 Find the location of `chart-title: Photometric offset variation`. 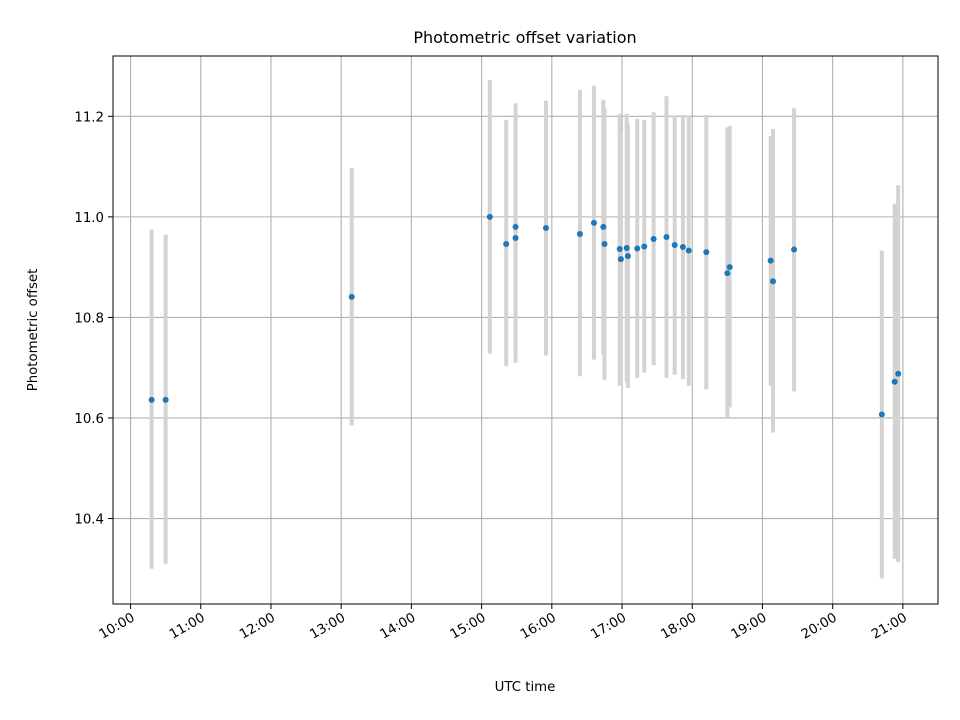

chart-title: Photometric offset variation is located at coordinates (524, 37).